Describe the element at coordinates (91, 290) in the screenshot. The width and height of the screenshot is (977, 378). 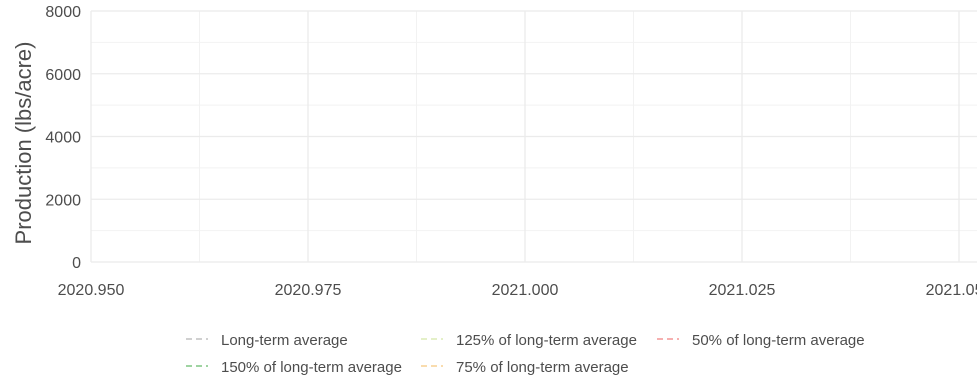
I see `x-tick-label: 2020.950` at that location.